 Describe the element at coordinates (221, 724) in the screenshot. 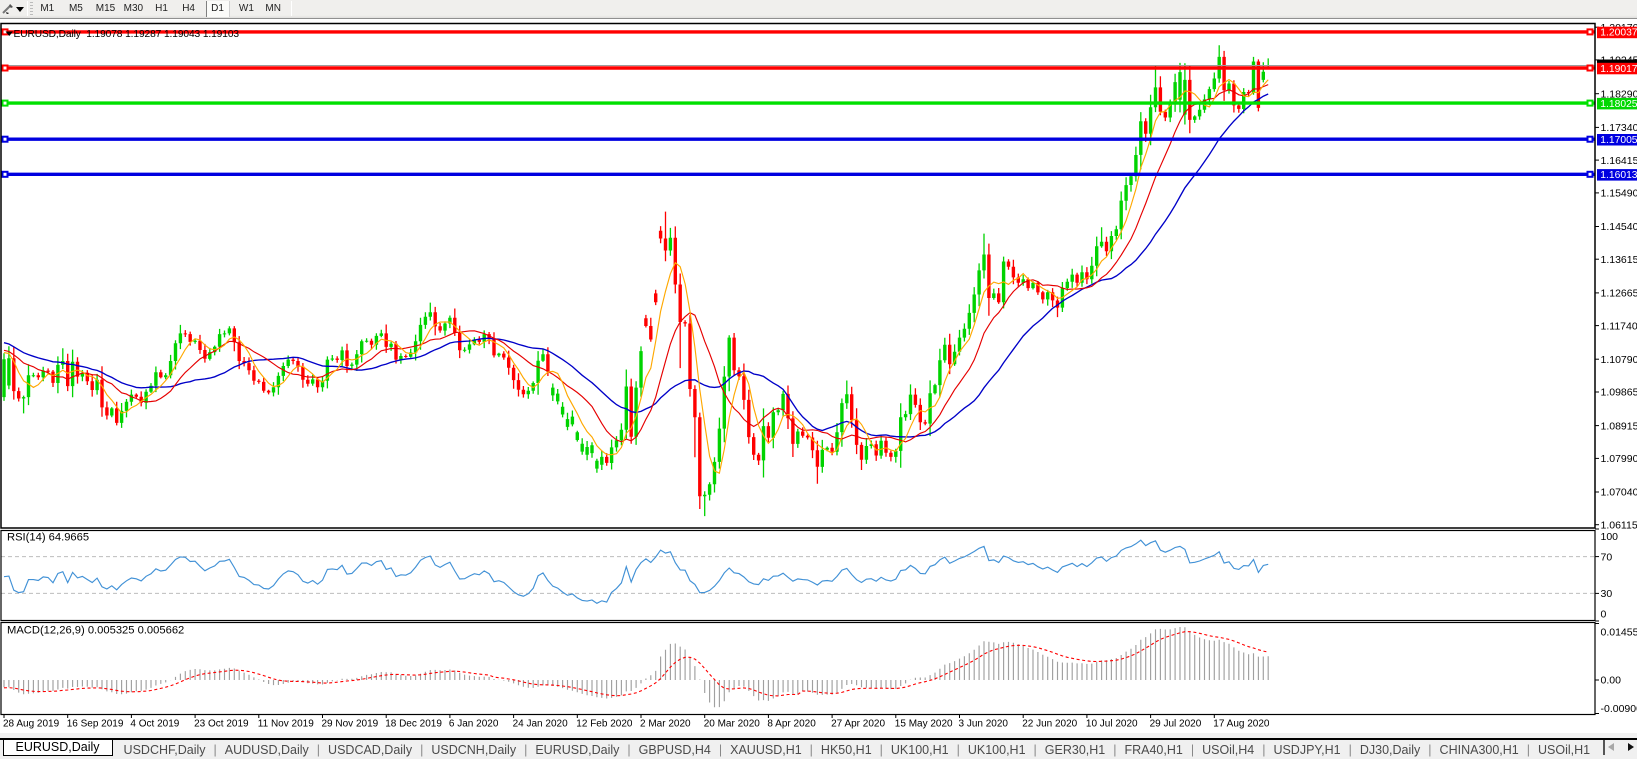

I see `svg-text: 23 Oct 2019` at that location.